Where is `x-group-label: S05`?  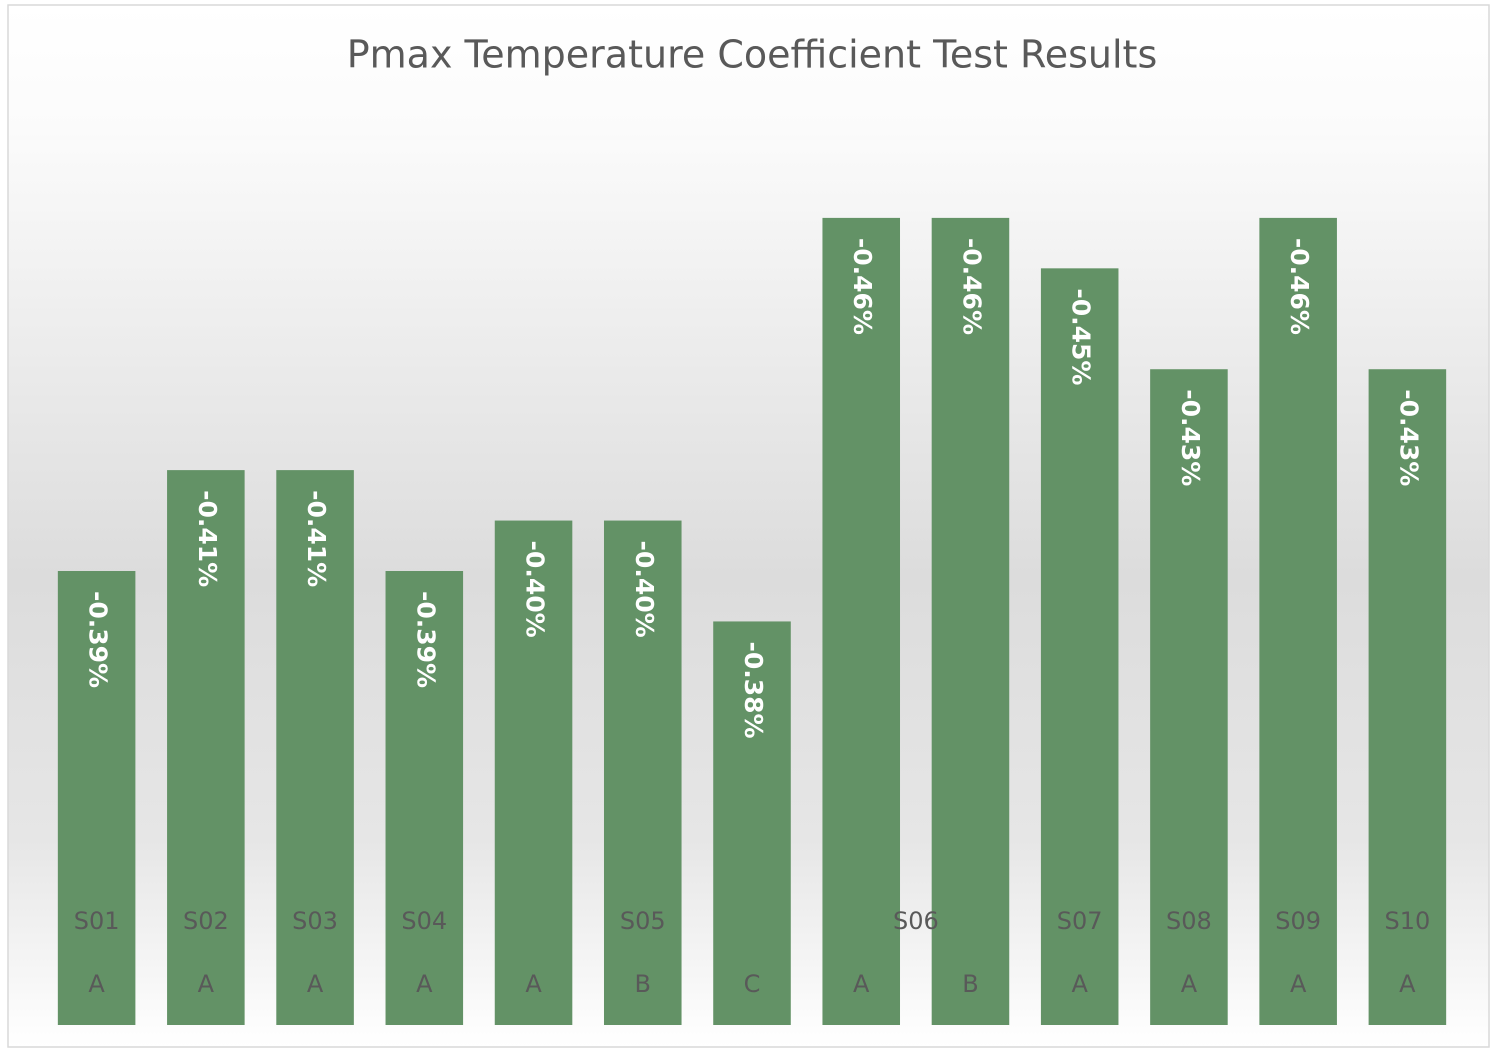
x-group-label: S05 is located at coordinates (643, 921).